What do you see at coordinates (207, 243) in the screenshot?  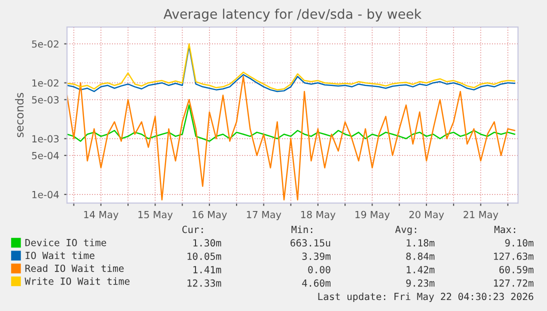 I see `text: 1.30m` at bounding box center [207, 243].